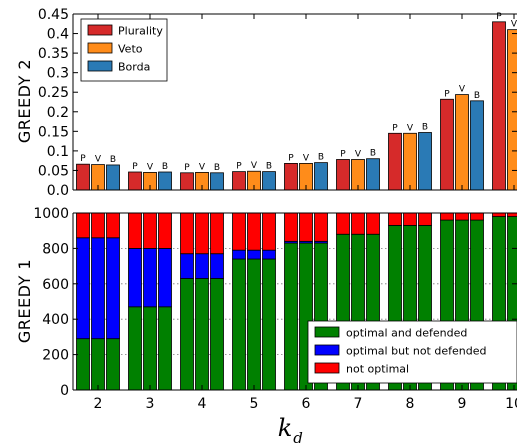 Image resolution: width=517 pixels, height=447 pixels. What do you see at coordinates (306, 404) in the screenshot?
I see `x-tick-label-6: 6` at bounding box center [306, 404].